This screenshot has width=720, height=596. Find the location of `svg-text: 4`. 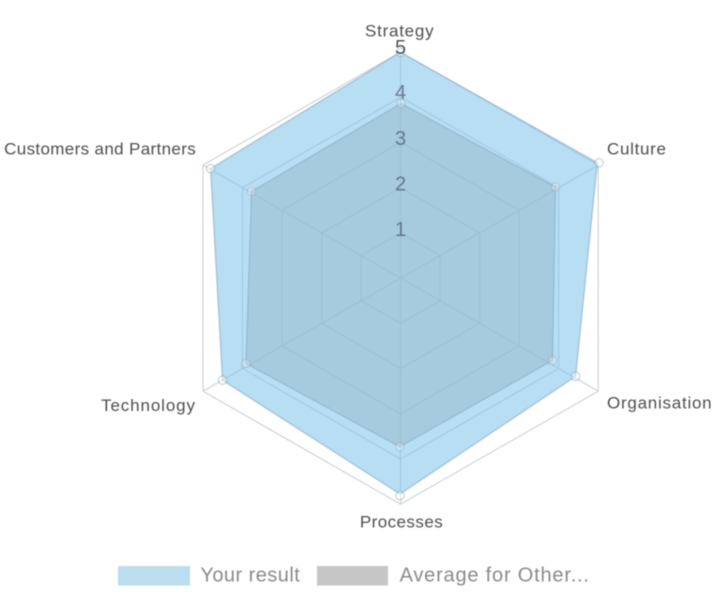

svg-text: 4 is located at coordinates (400, 93).